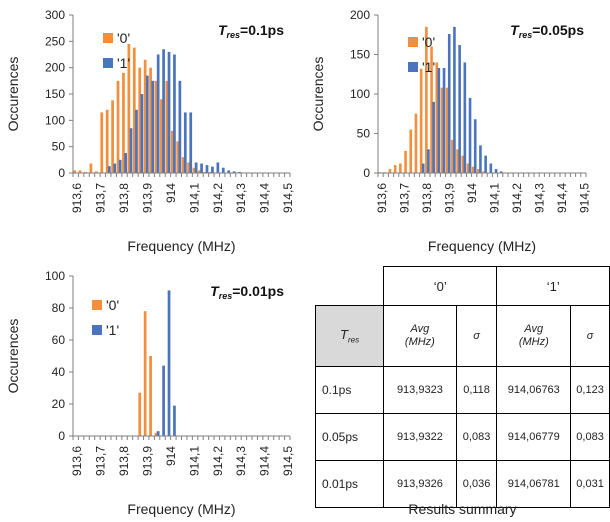 Image resolution: width=610 pixels, height=522 pixels. I want to click on avg-header-one: Avg (MHz), so click(534, 336).